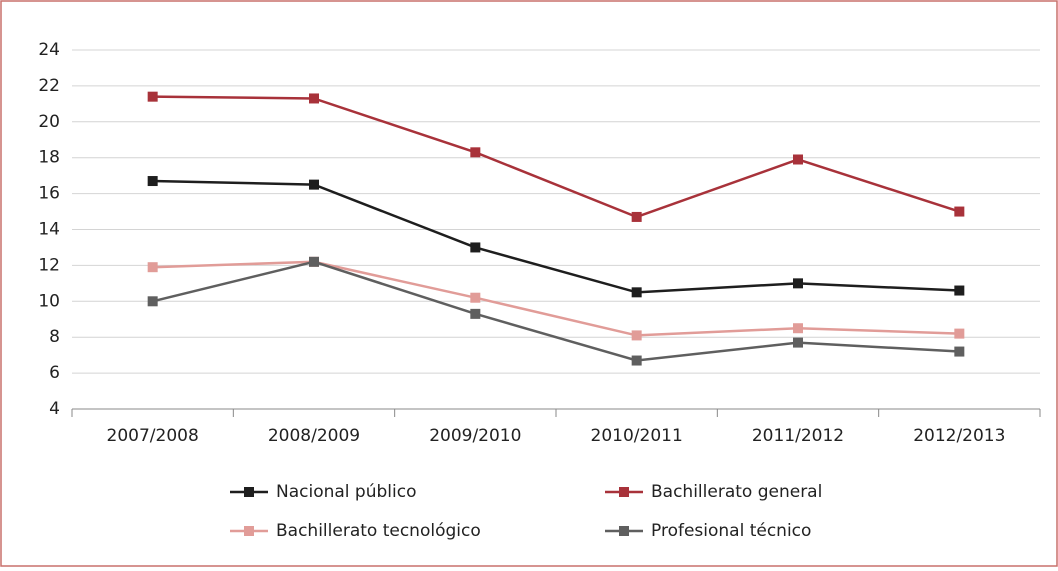 This screenshot has width=1058, height=571. Describe the element at coordinates (959, 436) in the screenshot. I see `x-tick-label: 2012/2013` at that location.